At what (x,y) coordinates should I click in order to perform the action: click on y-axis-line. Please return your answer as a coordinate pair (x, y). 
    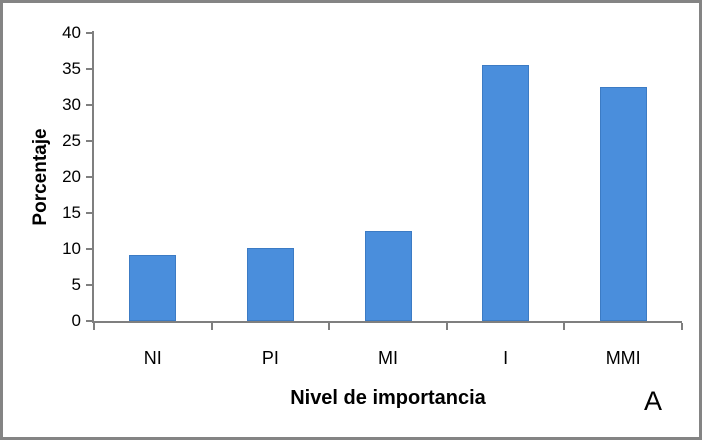
    Looking at the image, I should click on (93, 177).